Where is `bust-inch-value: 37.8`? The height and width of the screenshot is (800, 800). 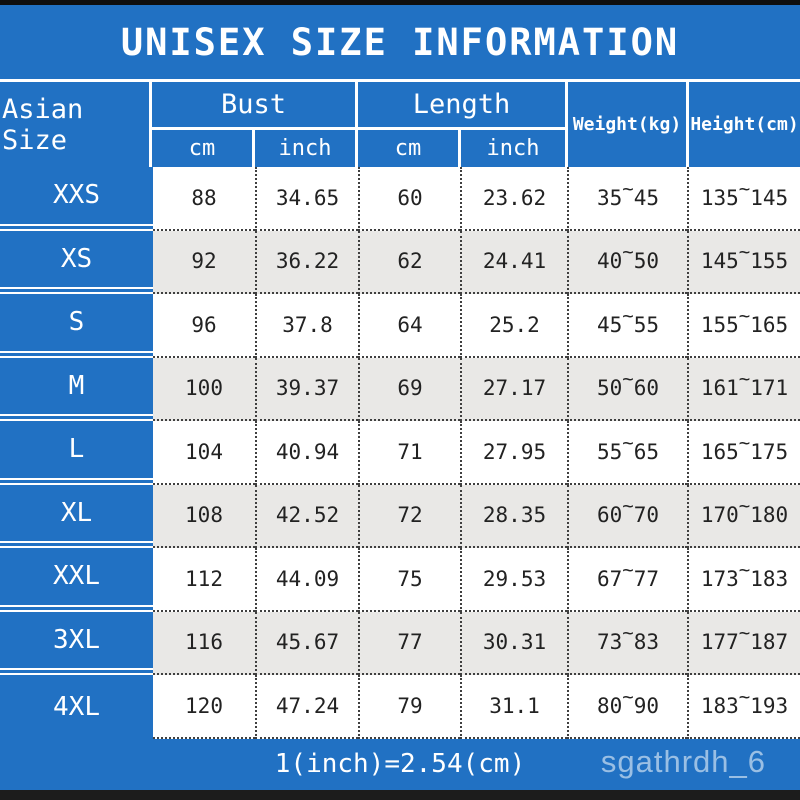
bust-inch-value: 37.8 is located at coordinates (306, 326).